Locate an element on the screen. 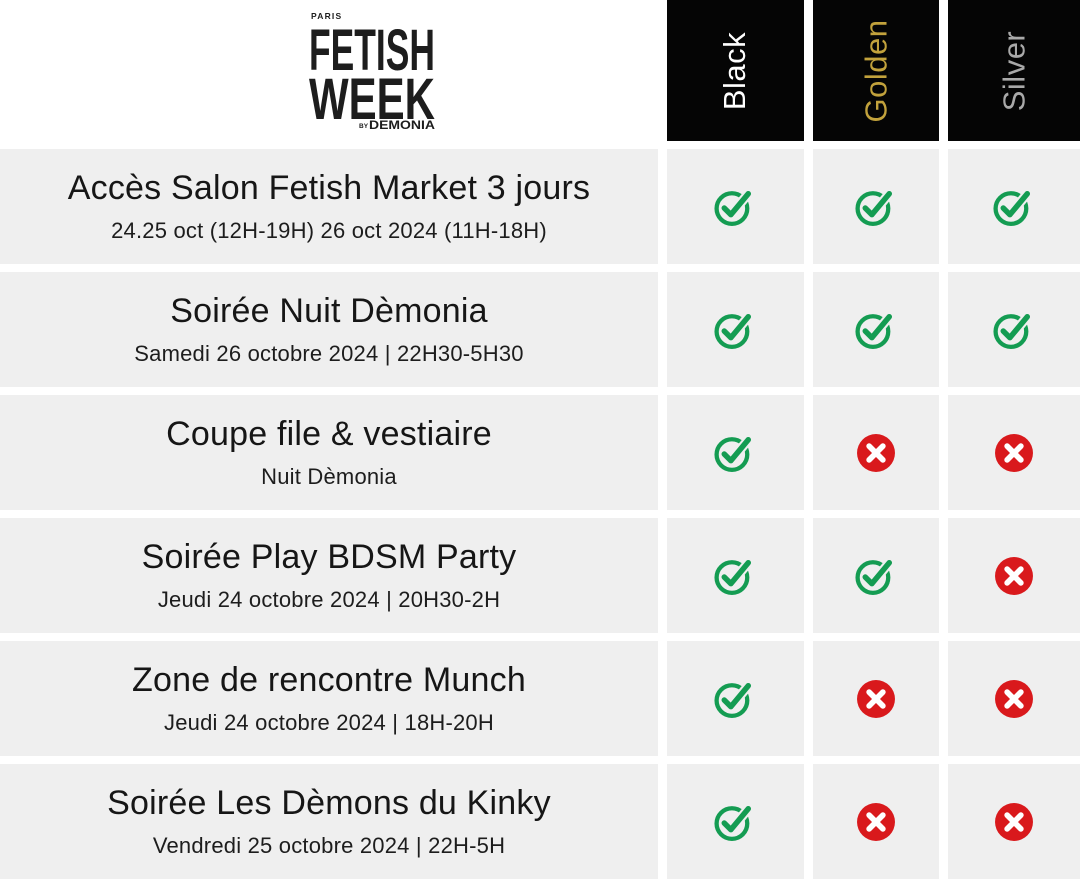 This screenshot has width=1080, height=880. tier-header-golden: Golden is located at coordinates (876, 70).